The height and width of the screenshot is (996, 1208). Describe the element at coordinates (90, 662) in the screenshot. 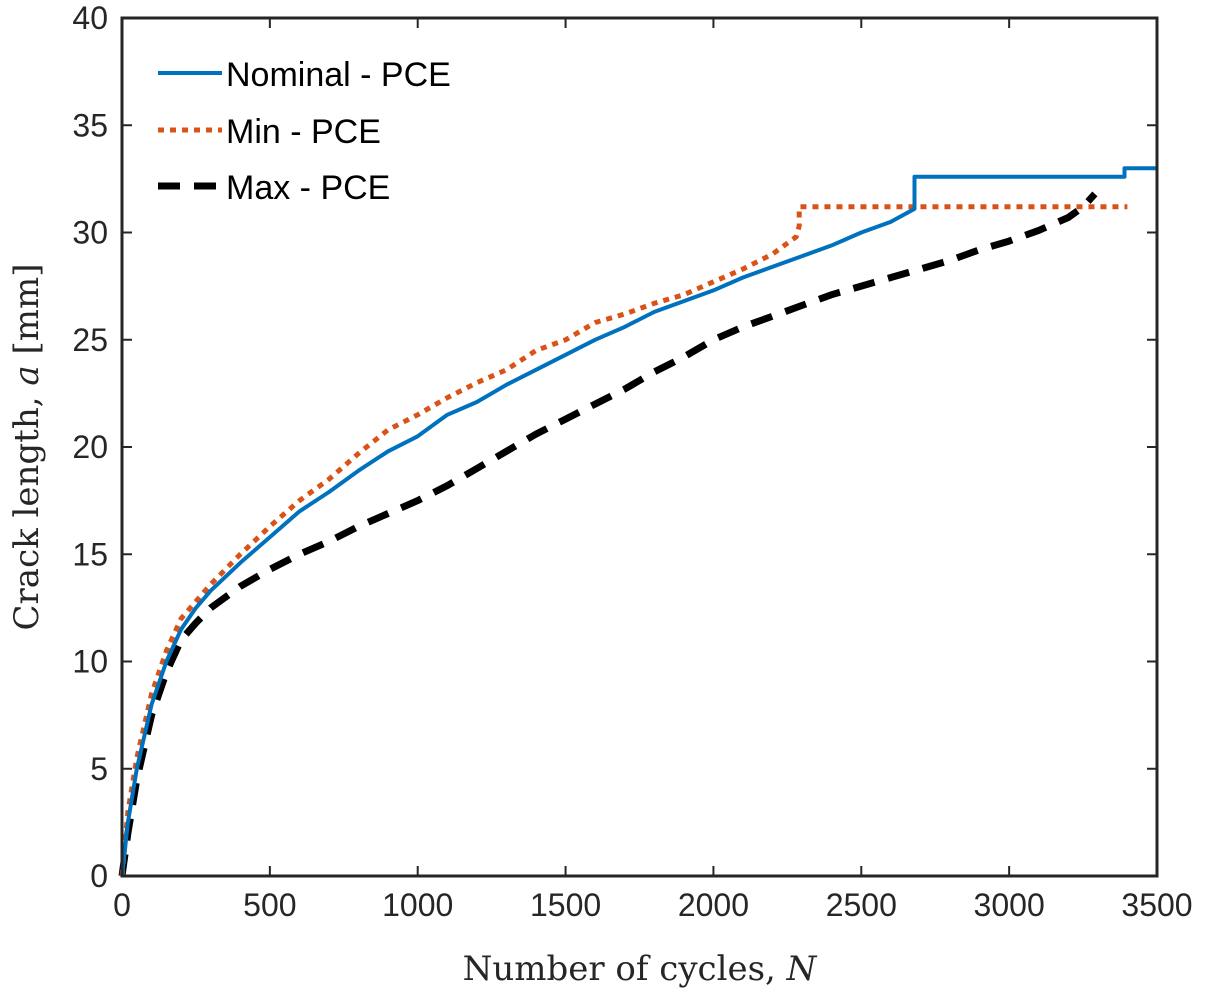

I see `y-tick-label-10: 10` at that location.